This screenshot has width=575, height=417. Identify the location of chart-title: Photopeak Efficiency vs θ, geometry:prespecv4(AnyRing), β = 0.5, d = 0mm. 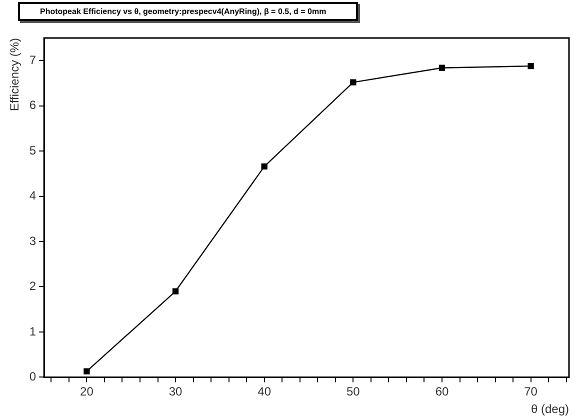
(188, 11).